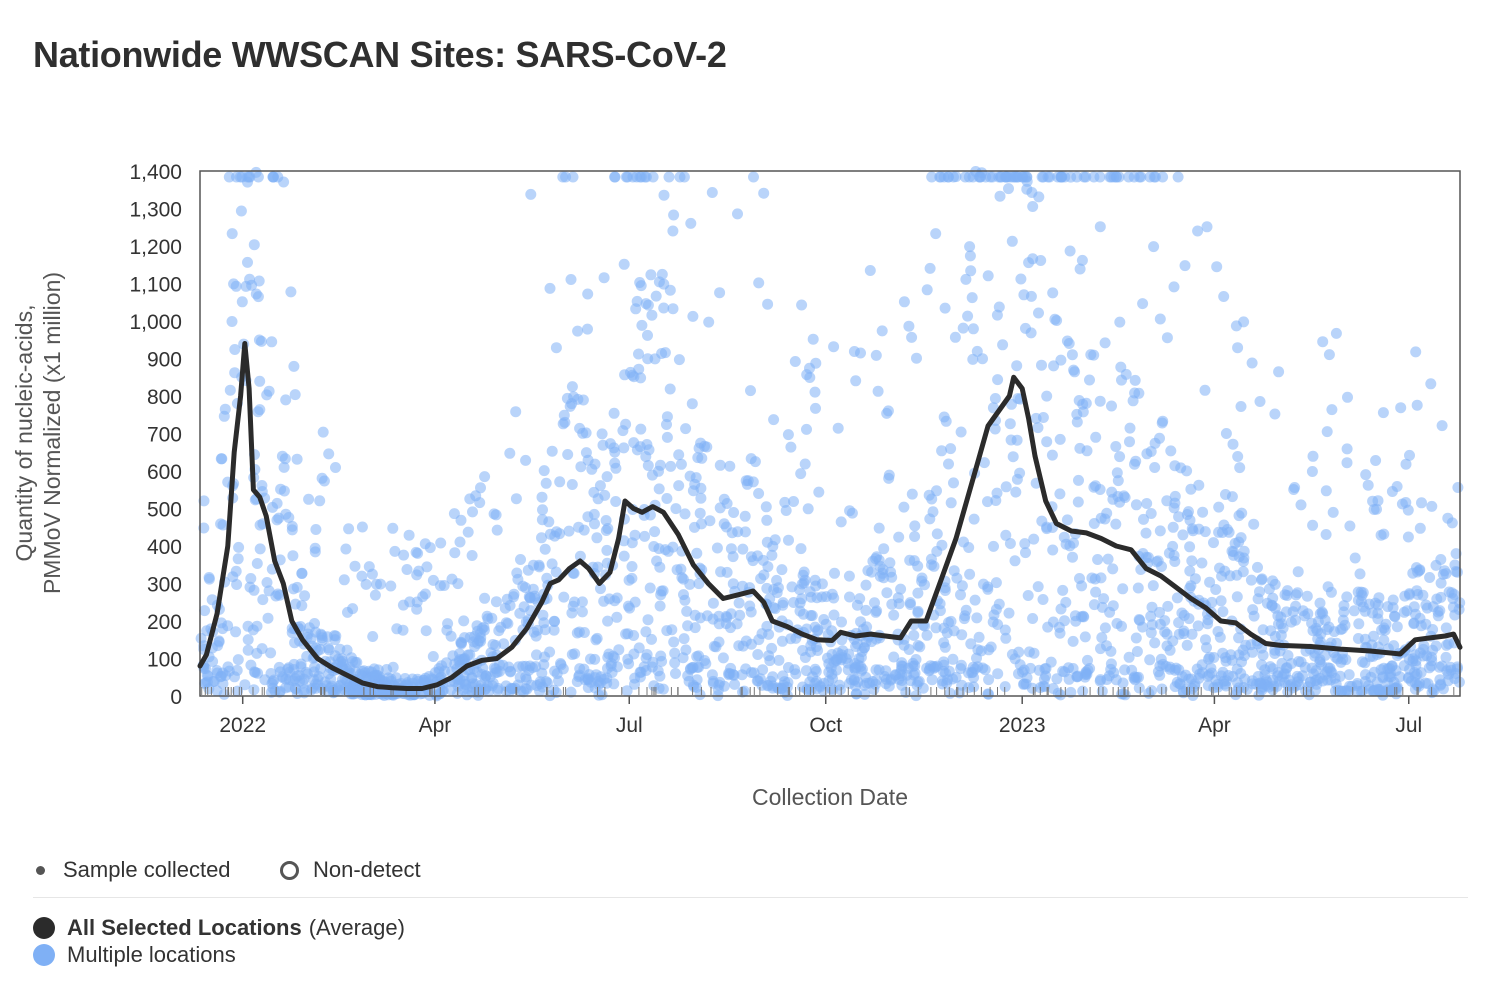 The width and height of the screenshot is (1500, 1000). I want to click on y-tick-label: 1,000, so click(155, 322).